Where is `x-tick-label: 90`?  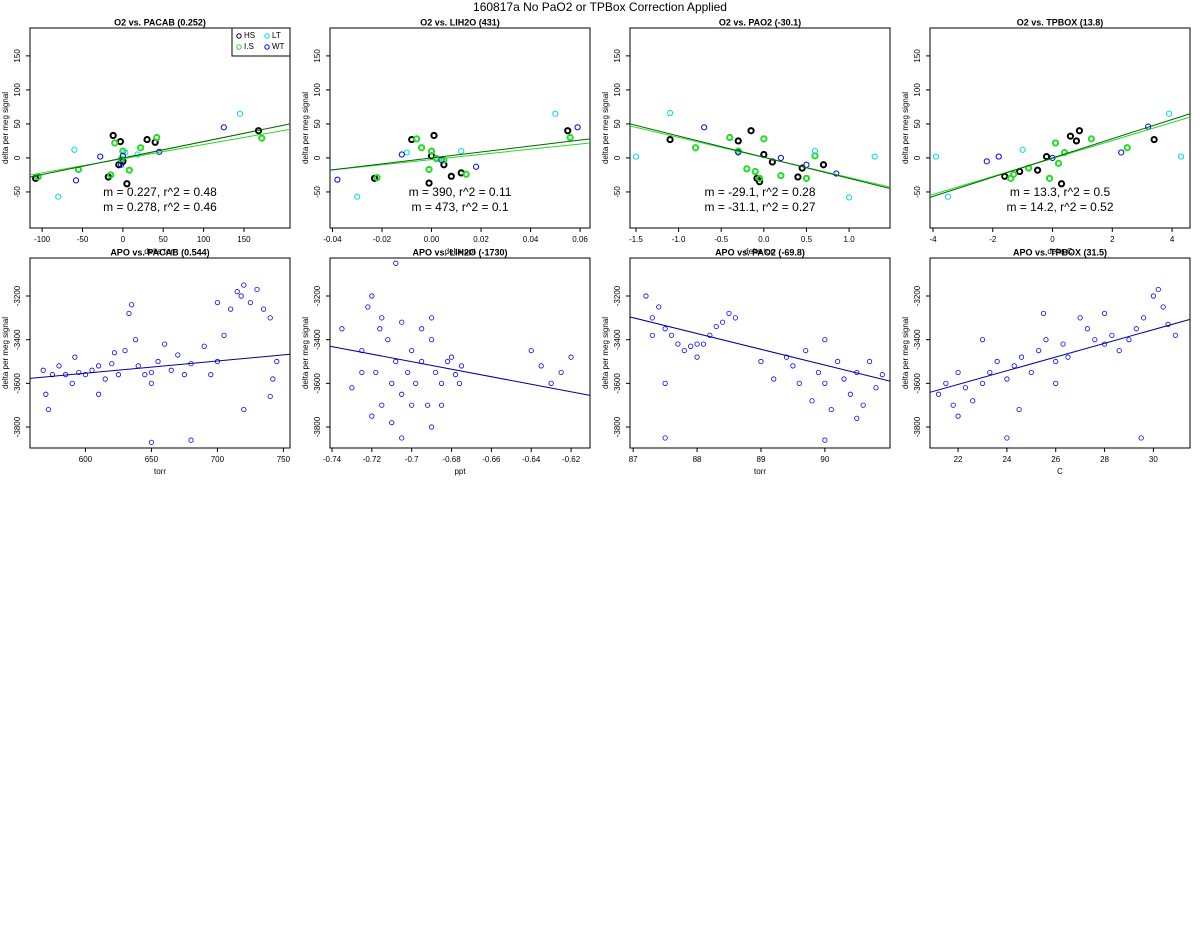
x-tick-label: 90 is located at coordinates (824, 459).